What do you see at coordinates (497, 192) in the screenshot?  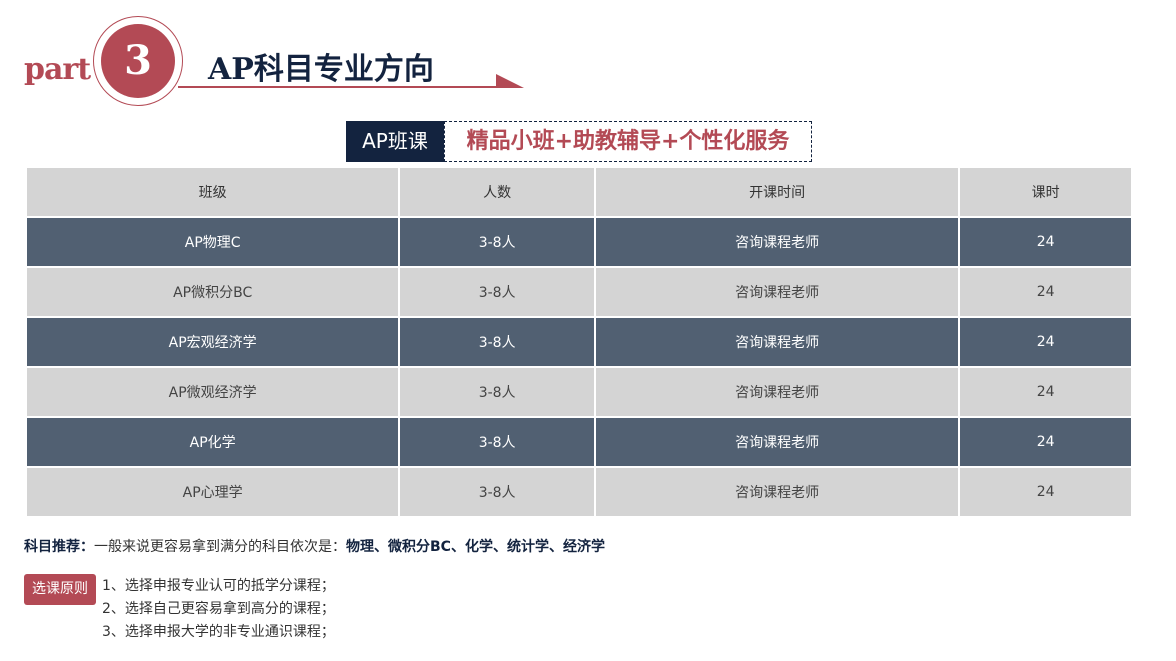 I see `col-size: 人数` at bounding box center [497, 192].